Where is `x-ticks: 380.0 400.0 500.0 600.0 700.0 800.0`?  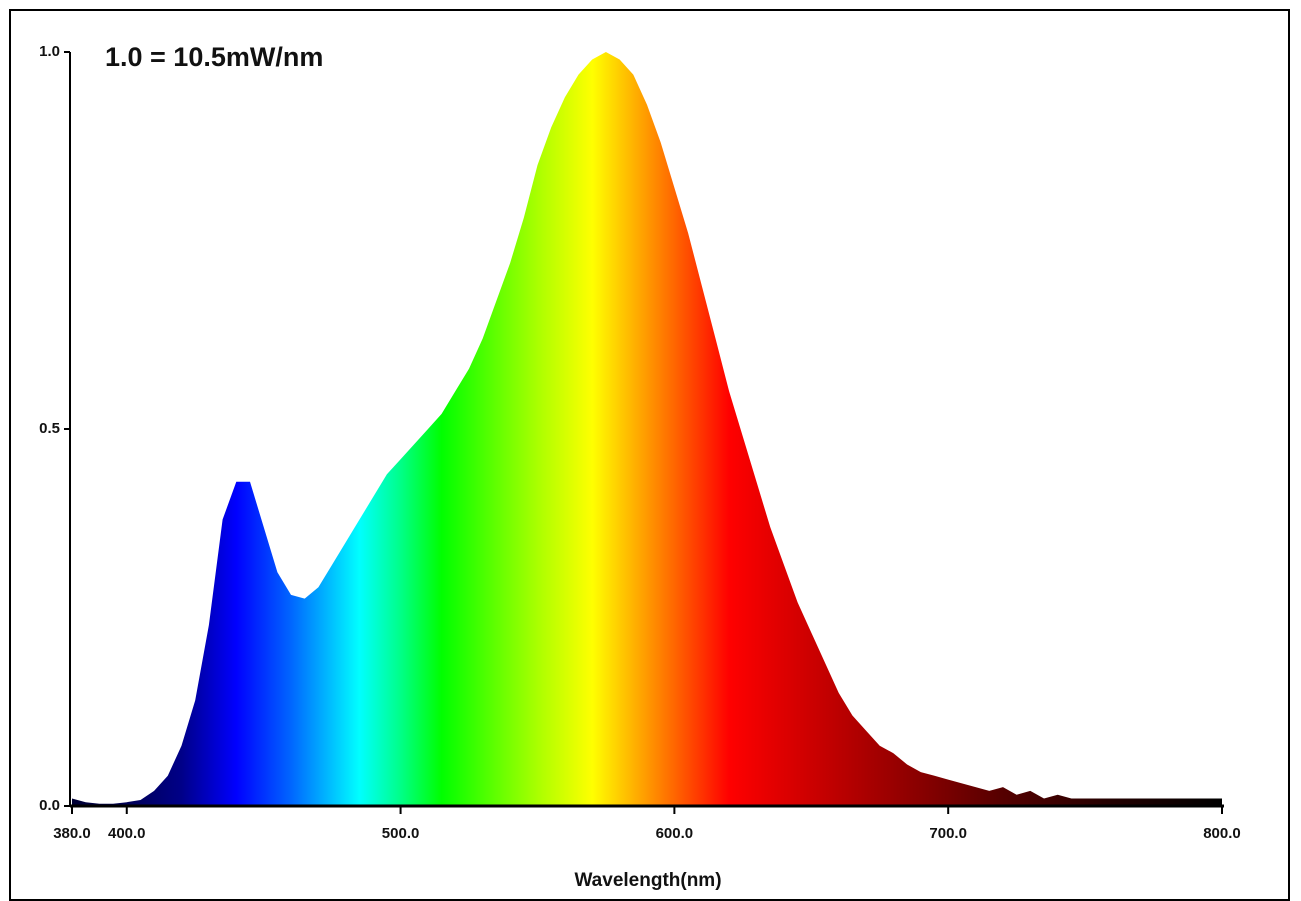
x-ticks: 380.0 400.0 500.0 600.0 700.0 800.0 is located at coordinates (647, 824).